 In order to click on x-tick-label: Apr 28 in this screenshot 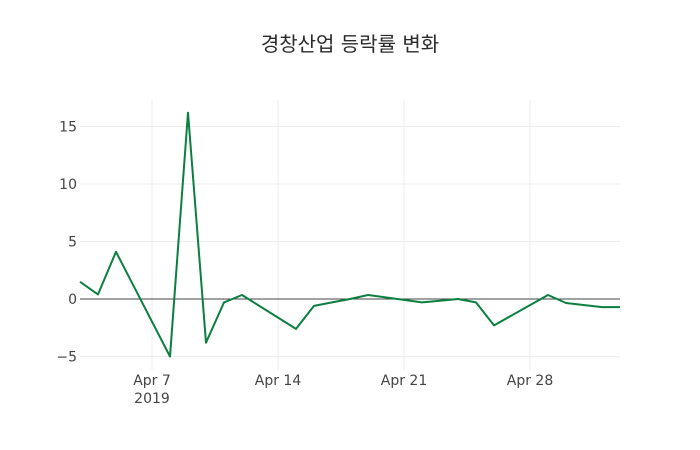, I will do `click(530, 381)`.